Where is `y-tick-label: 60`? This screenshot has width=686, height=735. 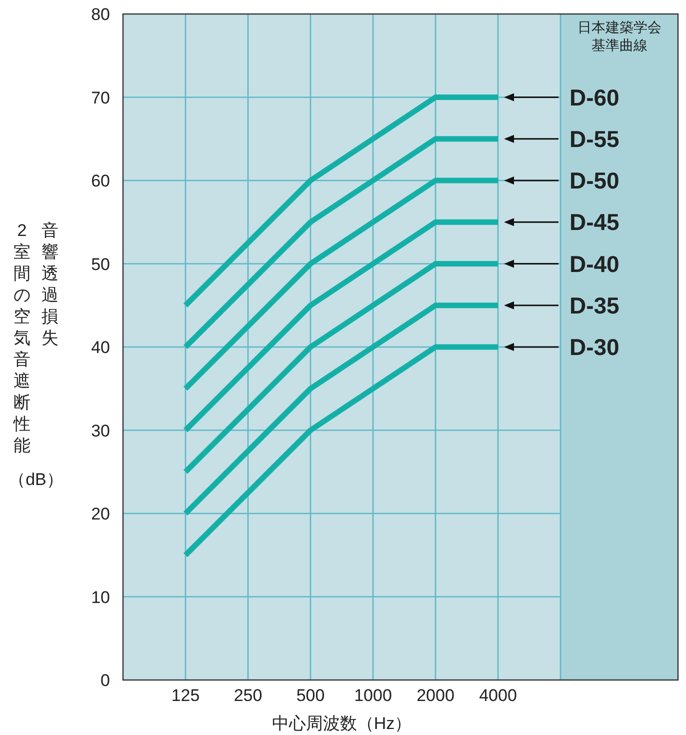
y-tick-label: 60 is located at coordinates (100, 181).